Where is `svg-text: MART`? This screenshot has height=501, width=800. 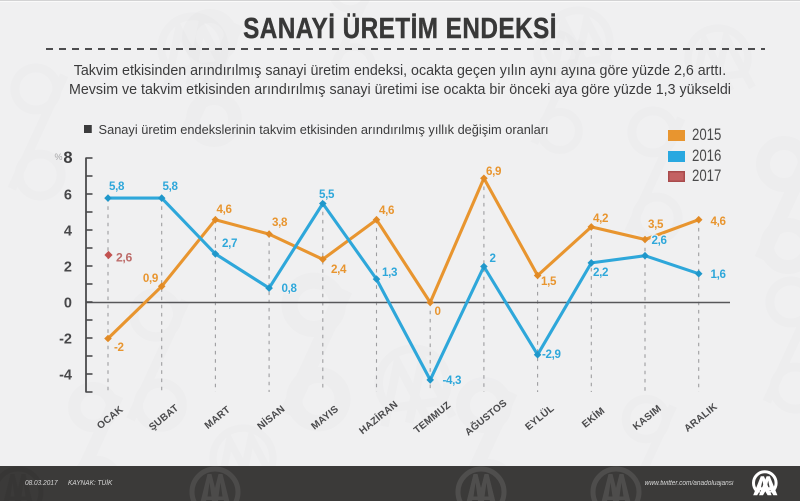 svg-text: MART is located at coordinates (218, 417).